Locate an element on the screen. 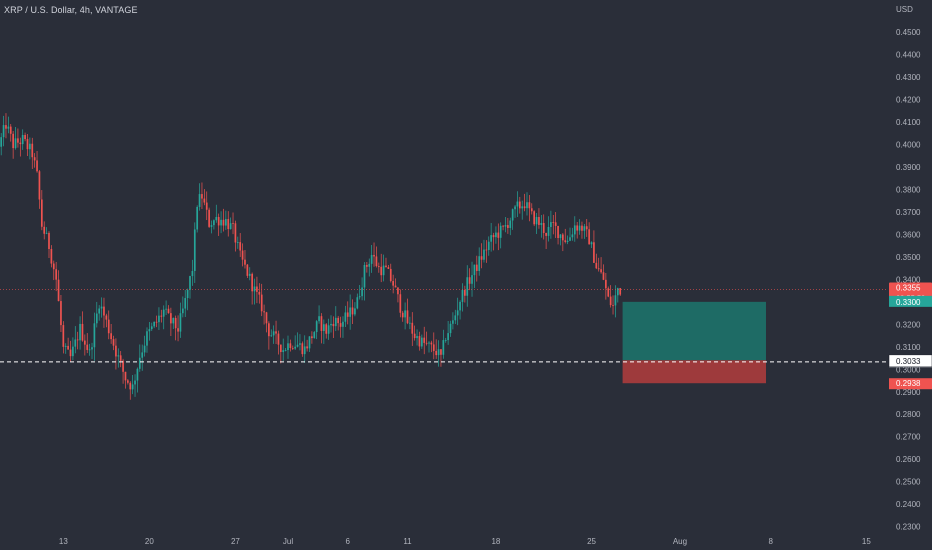 Image resolution: width=932 pixels, height=550 pixels. price-tick-label: 0.3500 is located at coordinates (908, 257).